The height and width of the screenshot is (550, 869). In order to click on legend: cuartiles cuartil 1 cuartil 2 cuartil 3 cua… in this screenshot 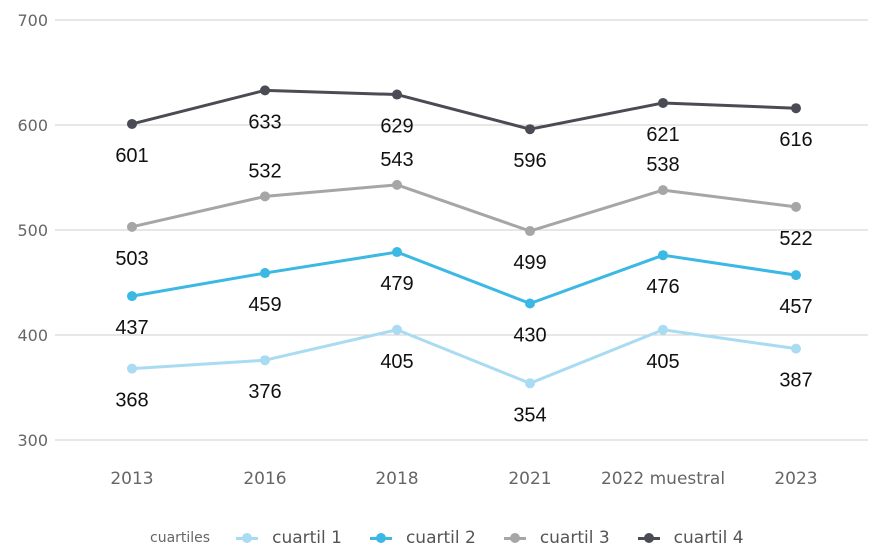, I will do `click(461, 538)`.